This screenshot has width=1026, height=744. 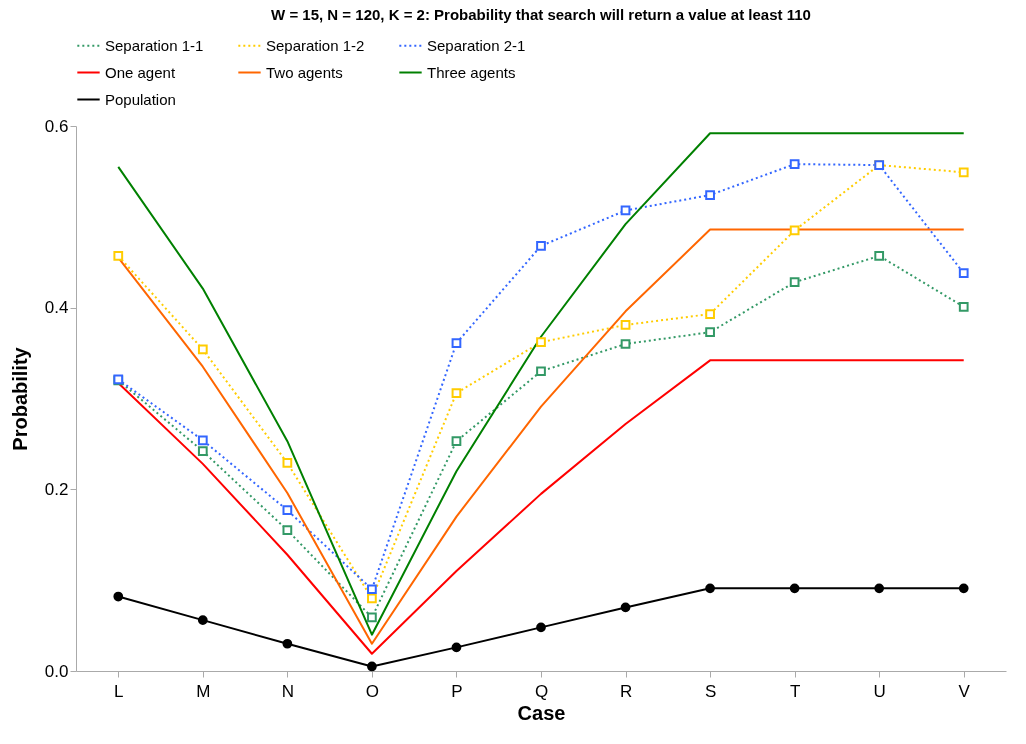 I want to click on x-tick-label: N, so click(x=287, y=691).